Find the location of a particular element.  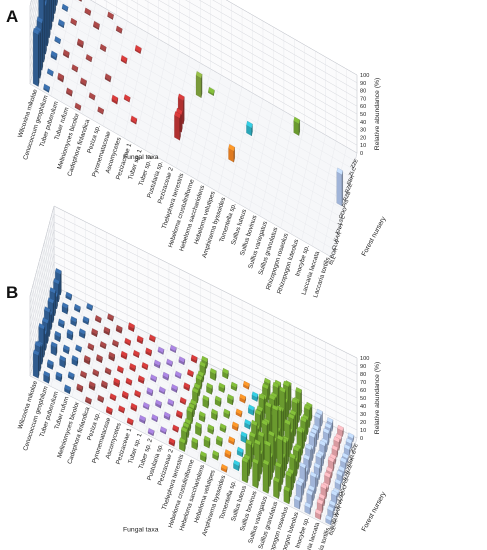

nursery-label: BLL is located at coordinates (333, 260).